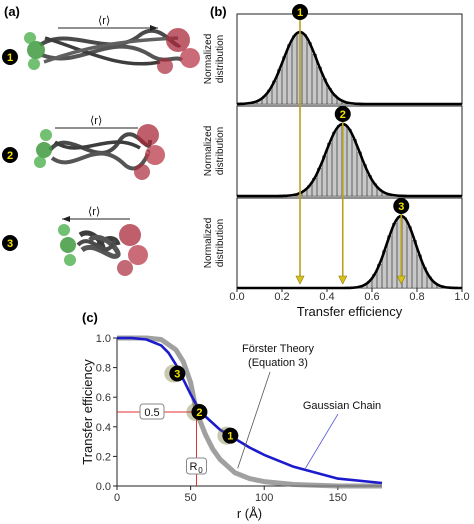 This screenshot has height=524, width=474. Describe the element at coordinates (214, 151) in the screenshot. I see `histogram-ylabel-2: Normalizeddistribution` at that location.